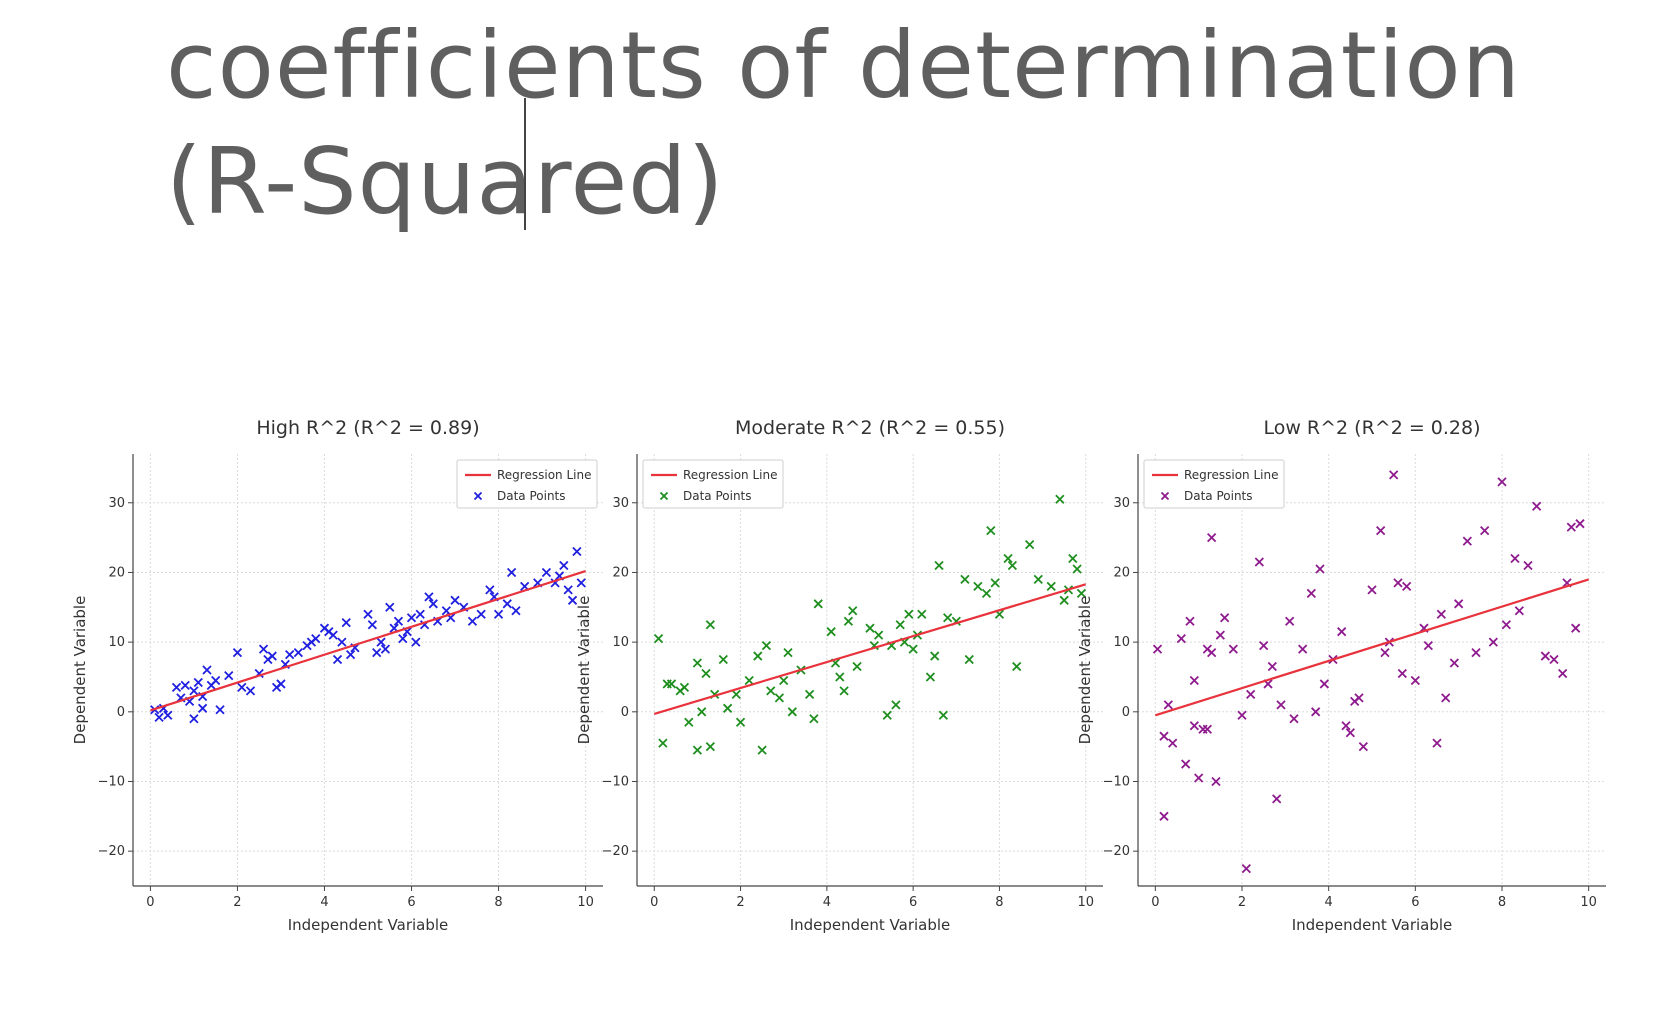  What do you see at coordinates (116, 503) in the screenshot?
I see `y-tick-label: 30` at bounding box center [116, 503].